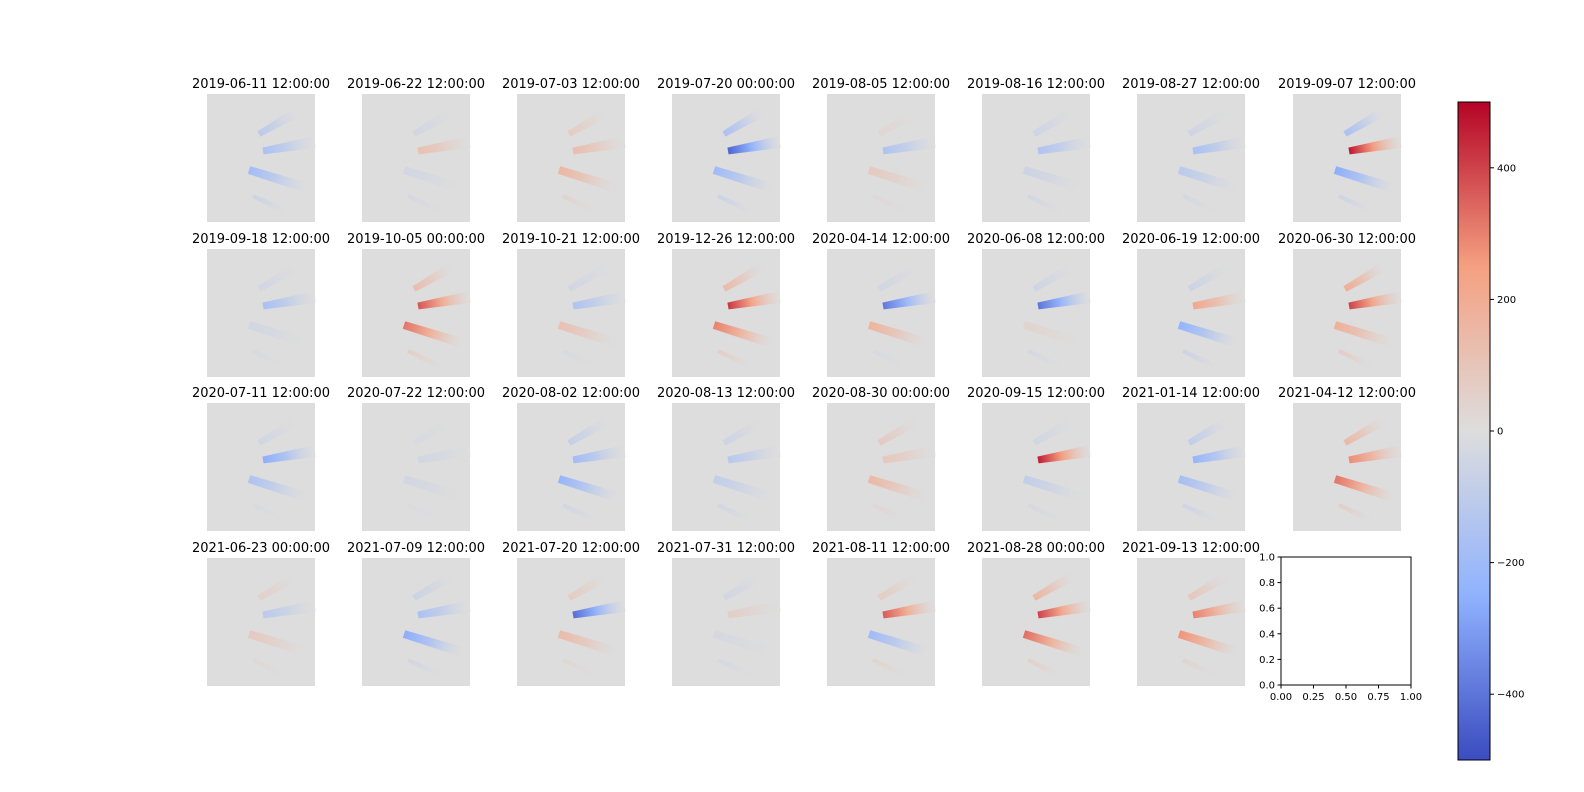 Image resolution: width=1584 pixels, height=792 pixels. I want to click on x-tick-label: 0.75, so click(1378, 697).